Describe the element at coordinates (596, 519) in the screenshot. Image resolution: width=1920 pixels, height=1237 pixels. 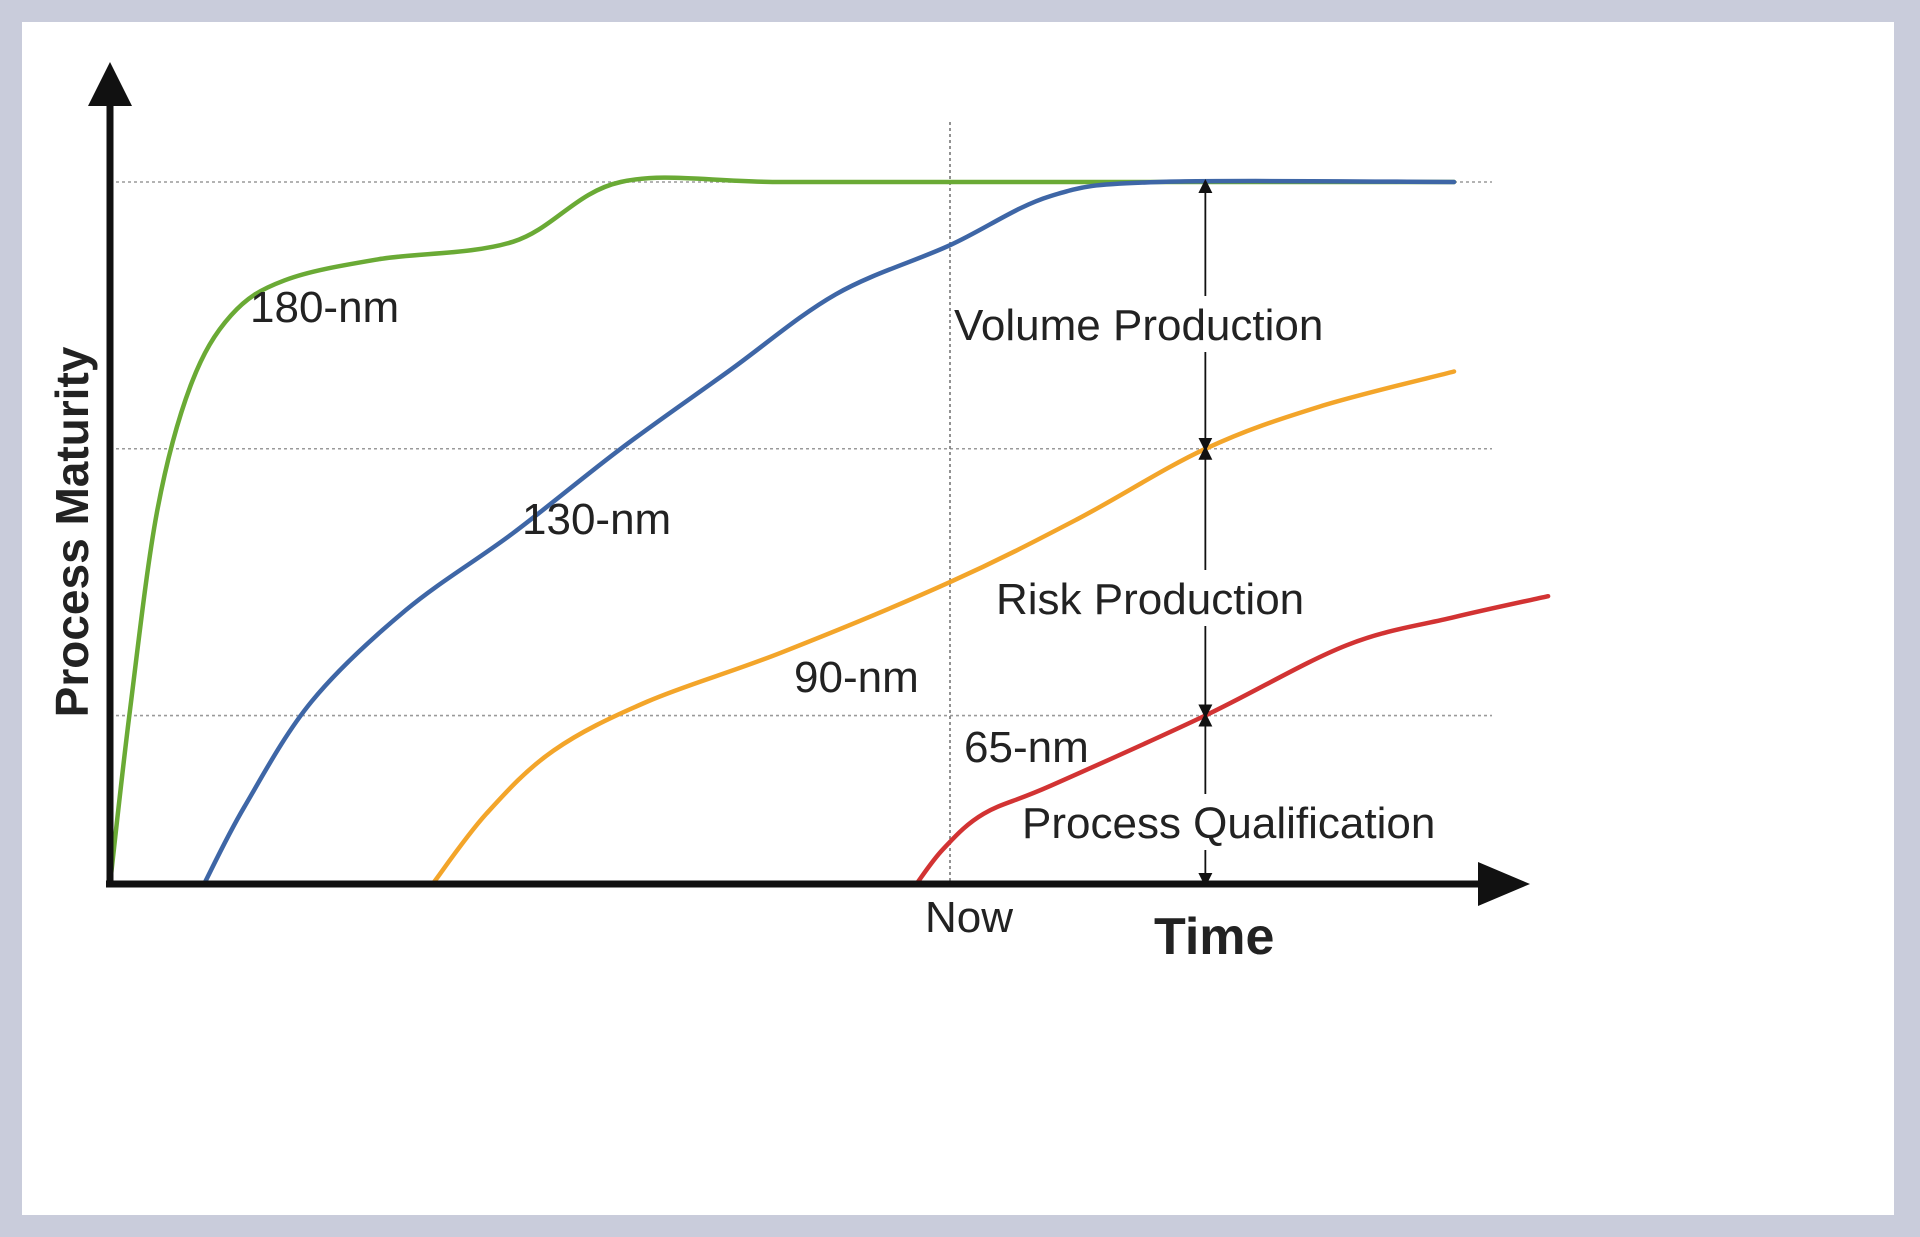
I see `series-label-130-nm: 130-nm` at that location.